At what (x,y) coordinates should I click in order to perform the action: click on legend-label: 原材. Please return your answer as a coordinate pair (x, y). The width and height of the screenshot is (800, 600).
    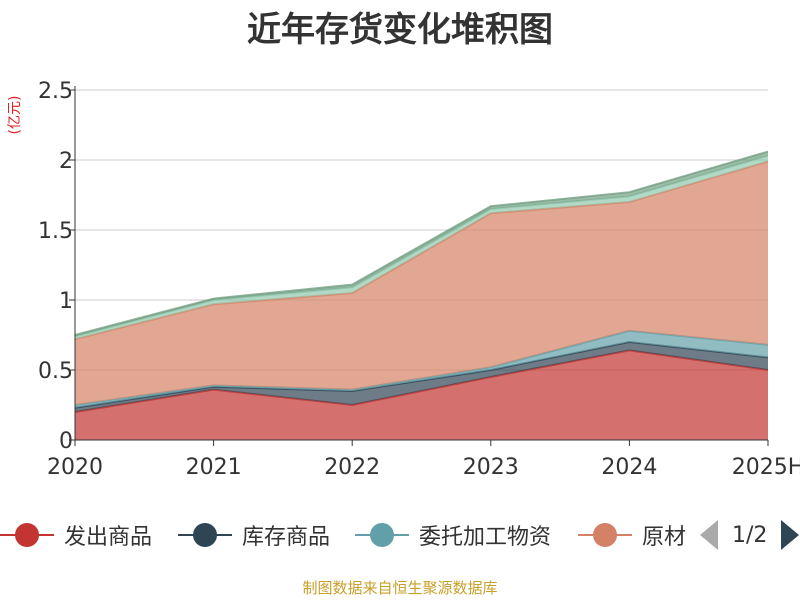
    Looking at the image, I should click on (664, 537).